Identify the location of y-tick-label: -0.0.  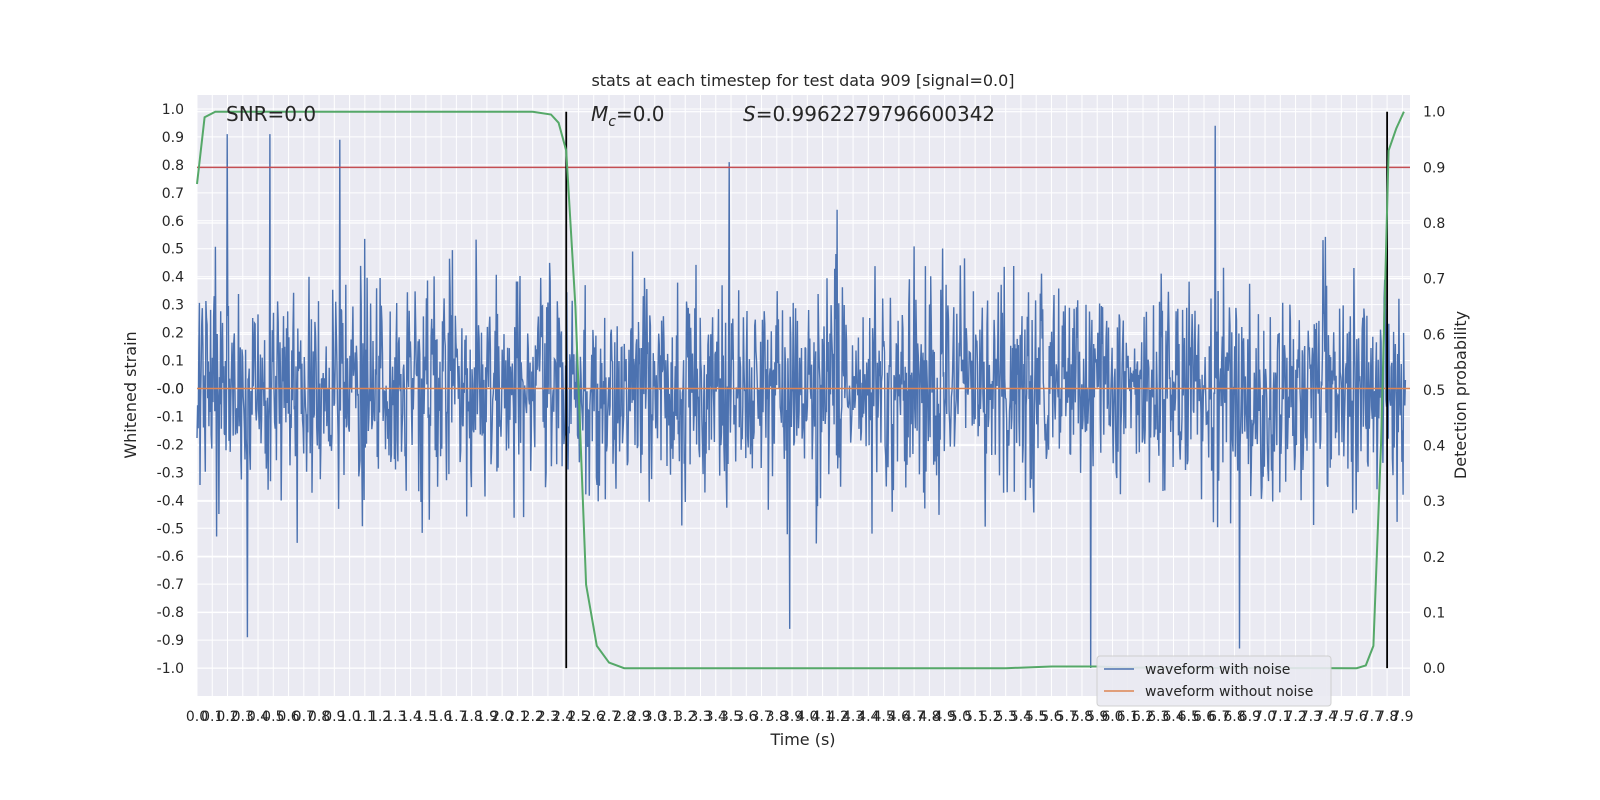
(170, 390).